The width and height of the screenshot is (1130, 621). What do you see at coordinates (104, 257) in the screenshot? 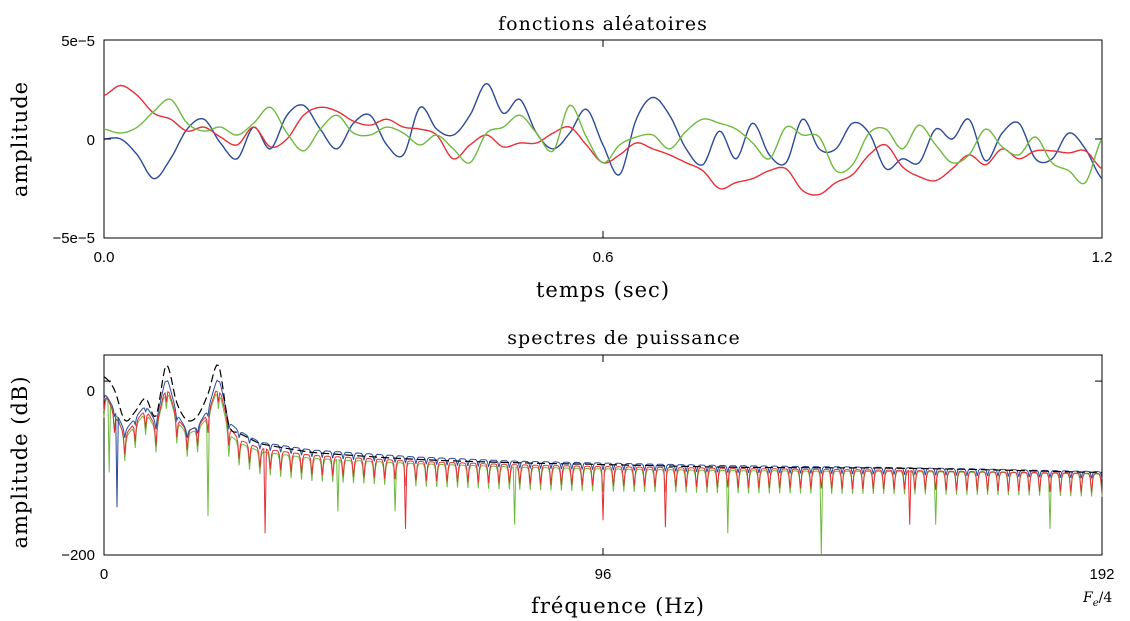
I see `time-x-tick-label-0: 0.0` at bounding box center [104, 257].